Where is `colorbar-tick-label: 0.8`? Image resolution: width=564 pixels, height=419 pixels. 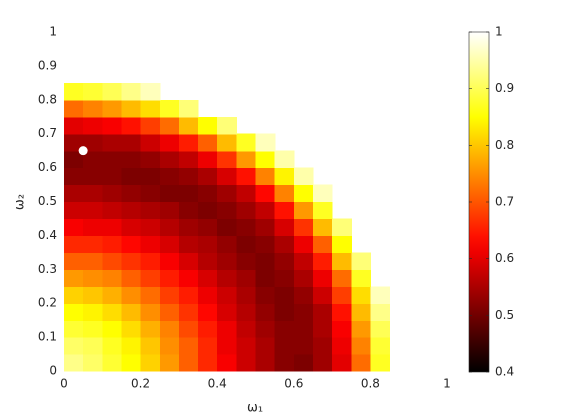 colorbar-tick-label: 0.8 is located at coordinates (504, 145).